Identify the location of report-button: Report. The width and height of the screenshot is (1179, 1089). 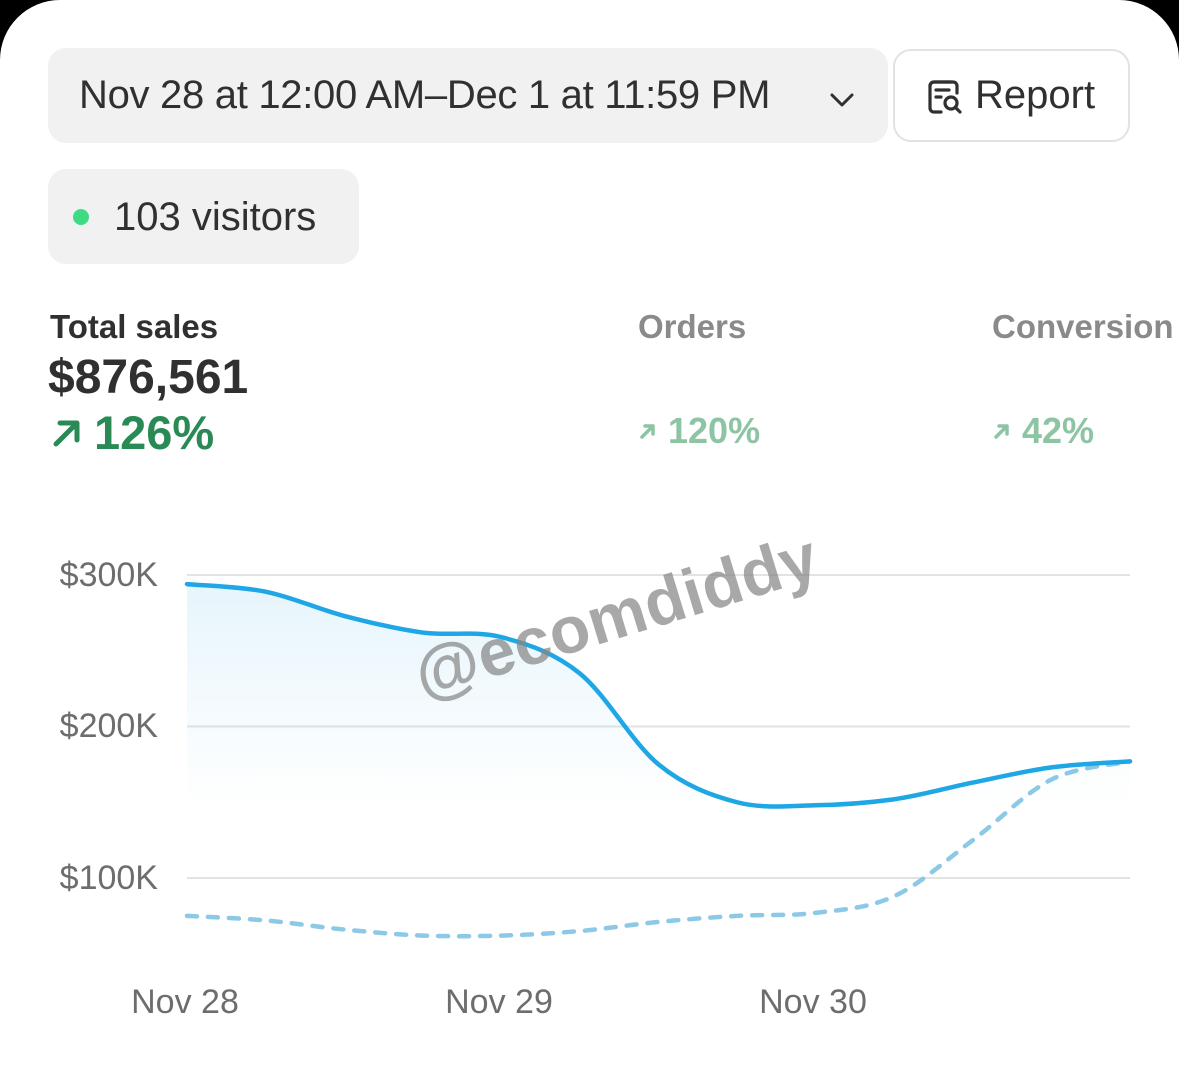
(1011, 95).